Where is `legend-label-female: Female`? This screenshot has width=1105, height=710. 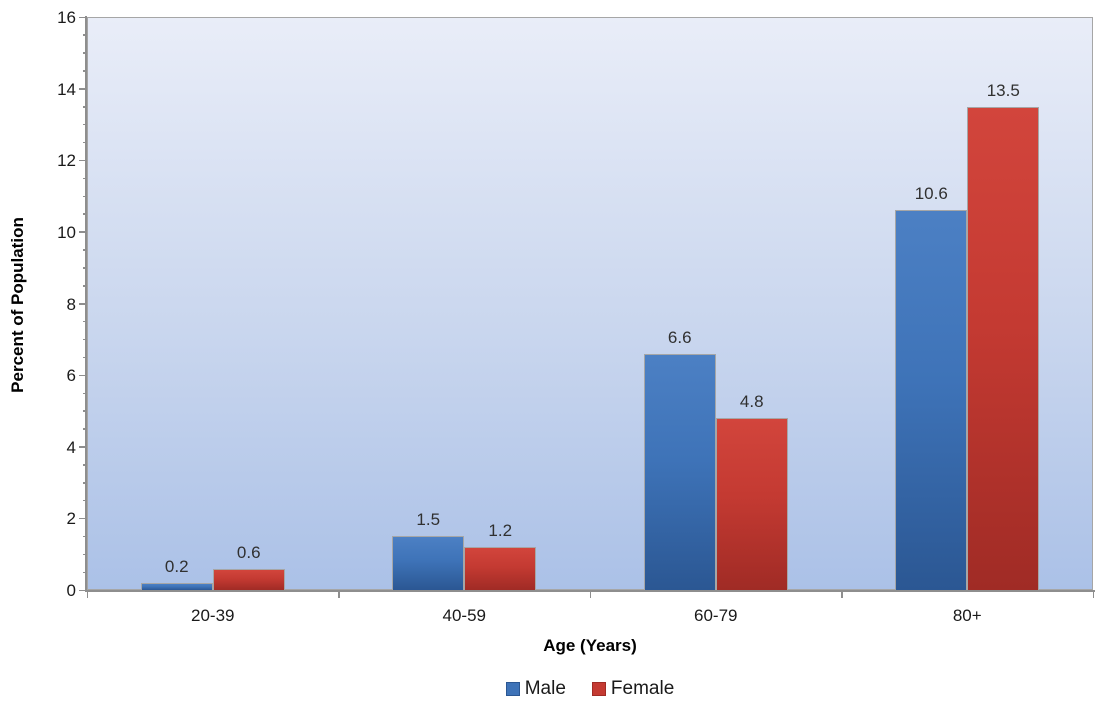
legend-label-female: Female is located at coordinates (642, 688).